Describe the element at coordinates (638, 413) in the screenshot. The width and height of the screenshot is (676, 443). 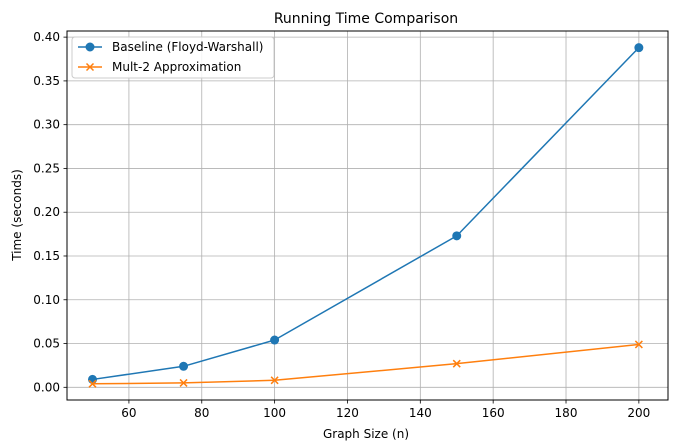
I see `x-tick-label: 200` at that location.